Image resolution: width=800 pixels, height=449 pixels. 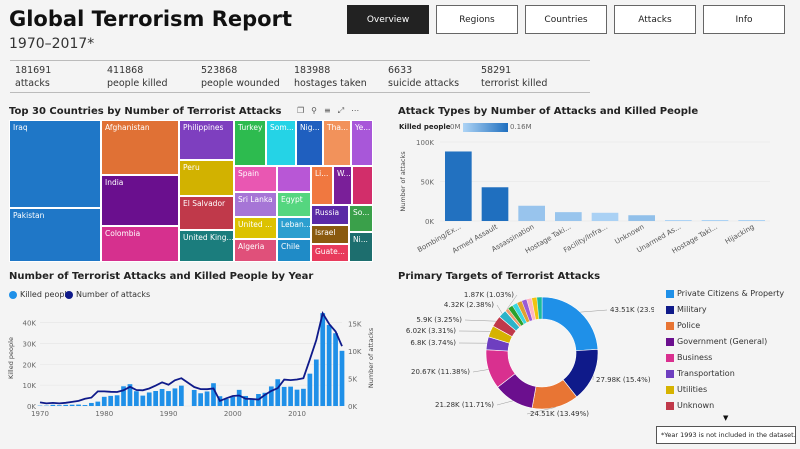 I want to click on x-tick-label: Hijacking, so click(x=740, y=234).